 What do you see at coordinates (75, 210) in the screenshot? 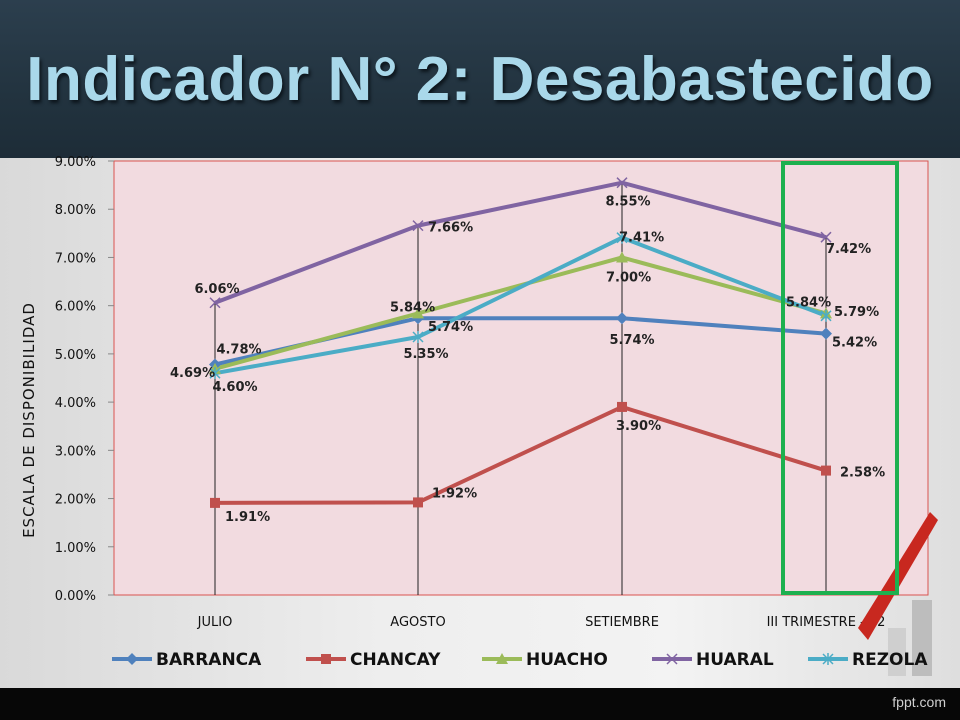
I see `y-tick-label: 8.00%` at bounding box center [75, 210].